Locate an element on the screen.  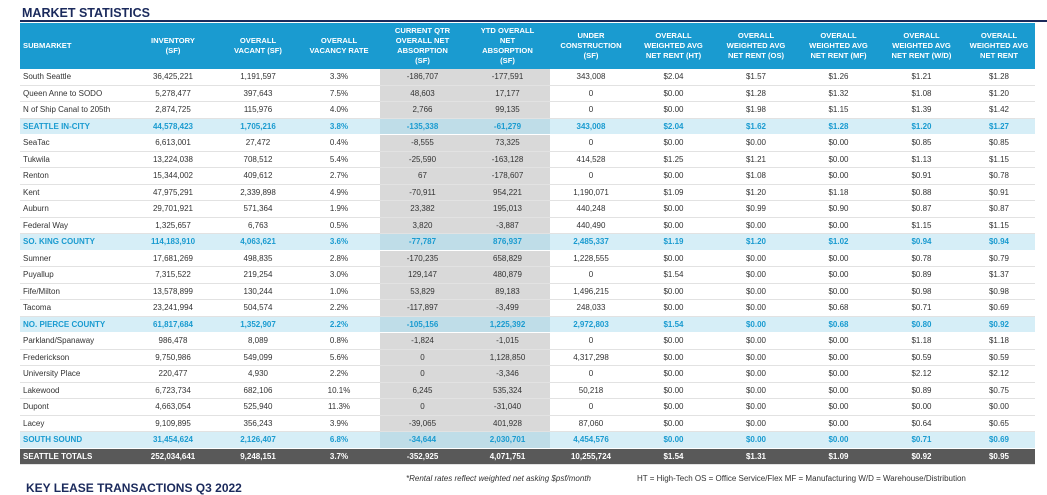
value-cell: 1,190,071 is located at coordinates (591, 192).